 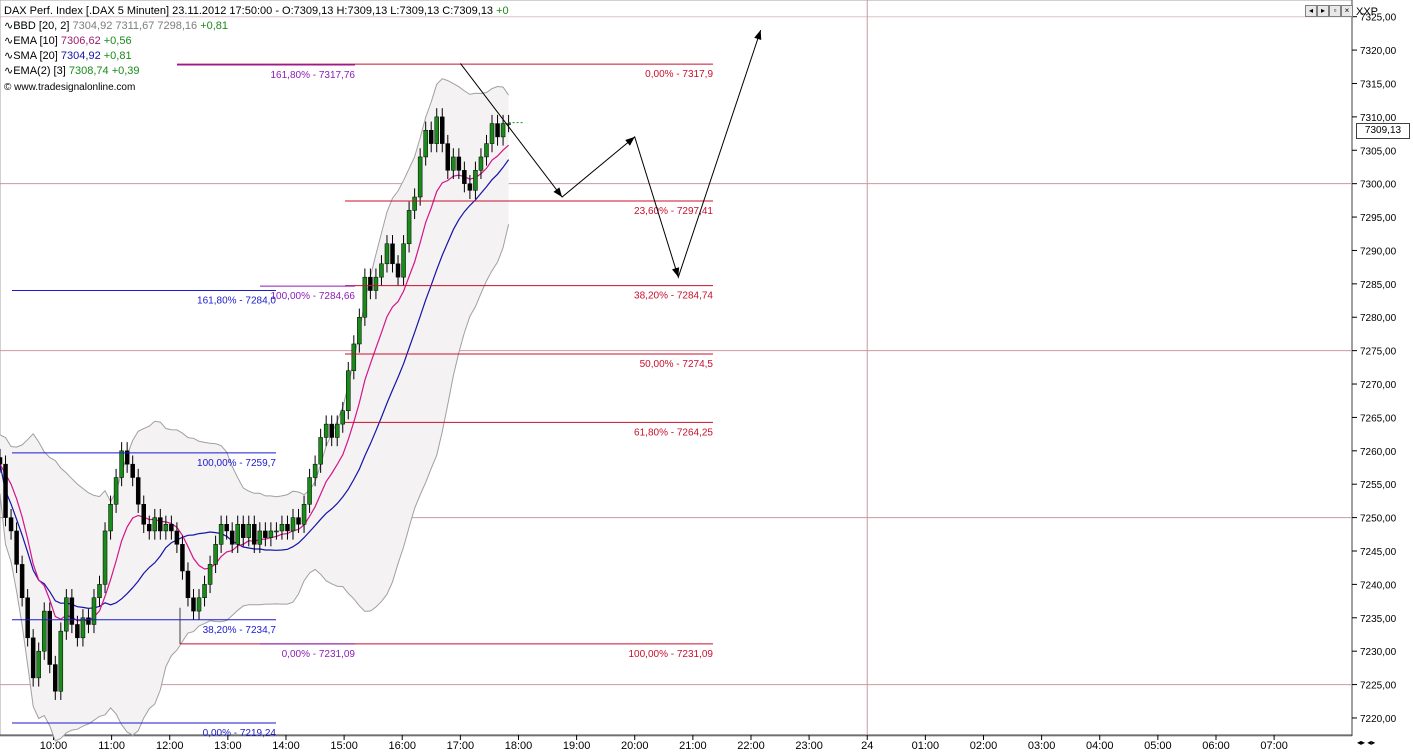 I want to click on indicator-values: 7308,74, so click(x=88, y=71).